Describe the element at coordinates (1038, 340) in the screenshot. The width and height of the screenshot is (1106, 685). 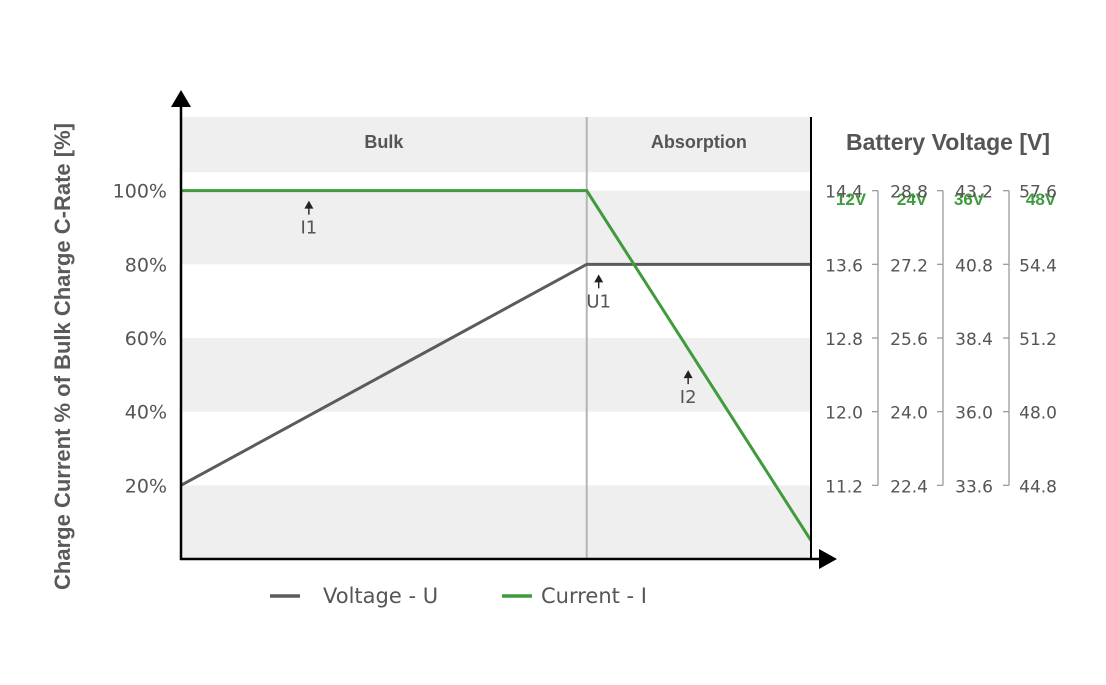
I see `battery-voltage-value: 51.2` at that location.